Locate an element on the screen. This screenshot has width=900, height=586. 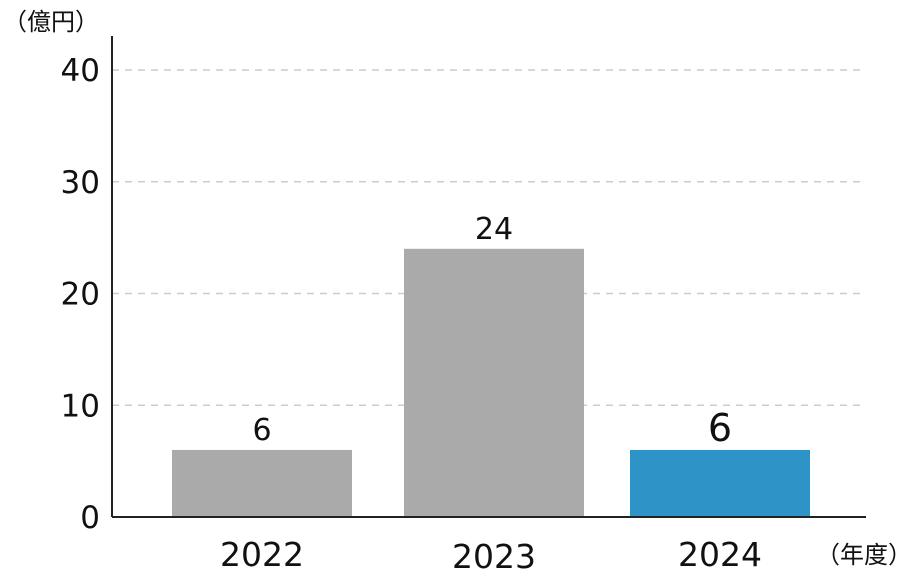
y-tick-label: 10 is located at coordinates (80, 406).